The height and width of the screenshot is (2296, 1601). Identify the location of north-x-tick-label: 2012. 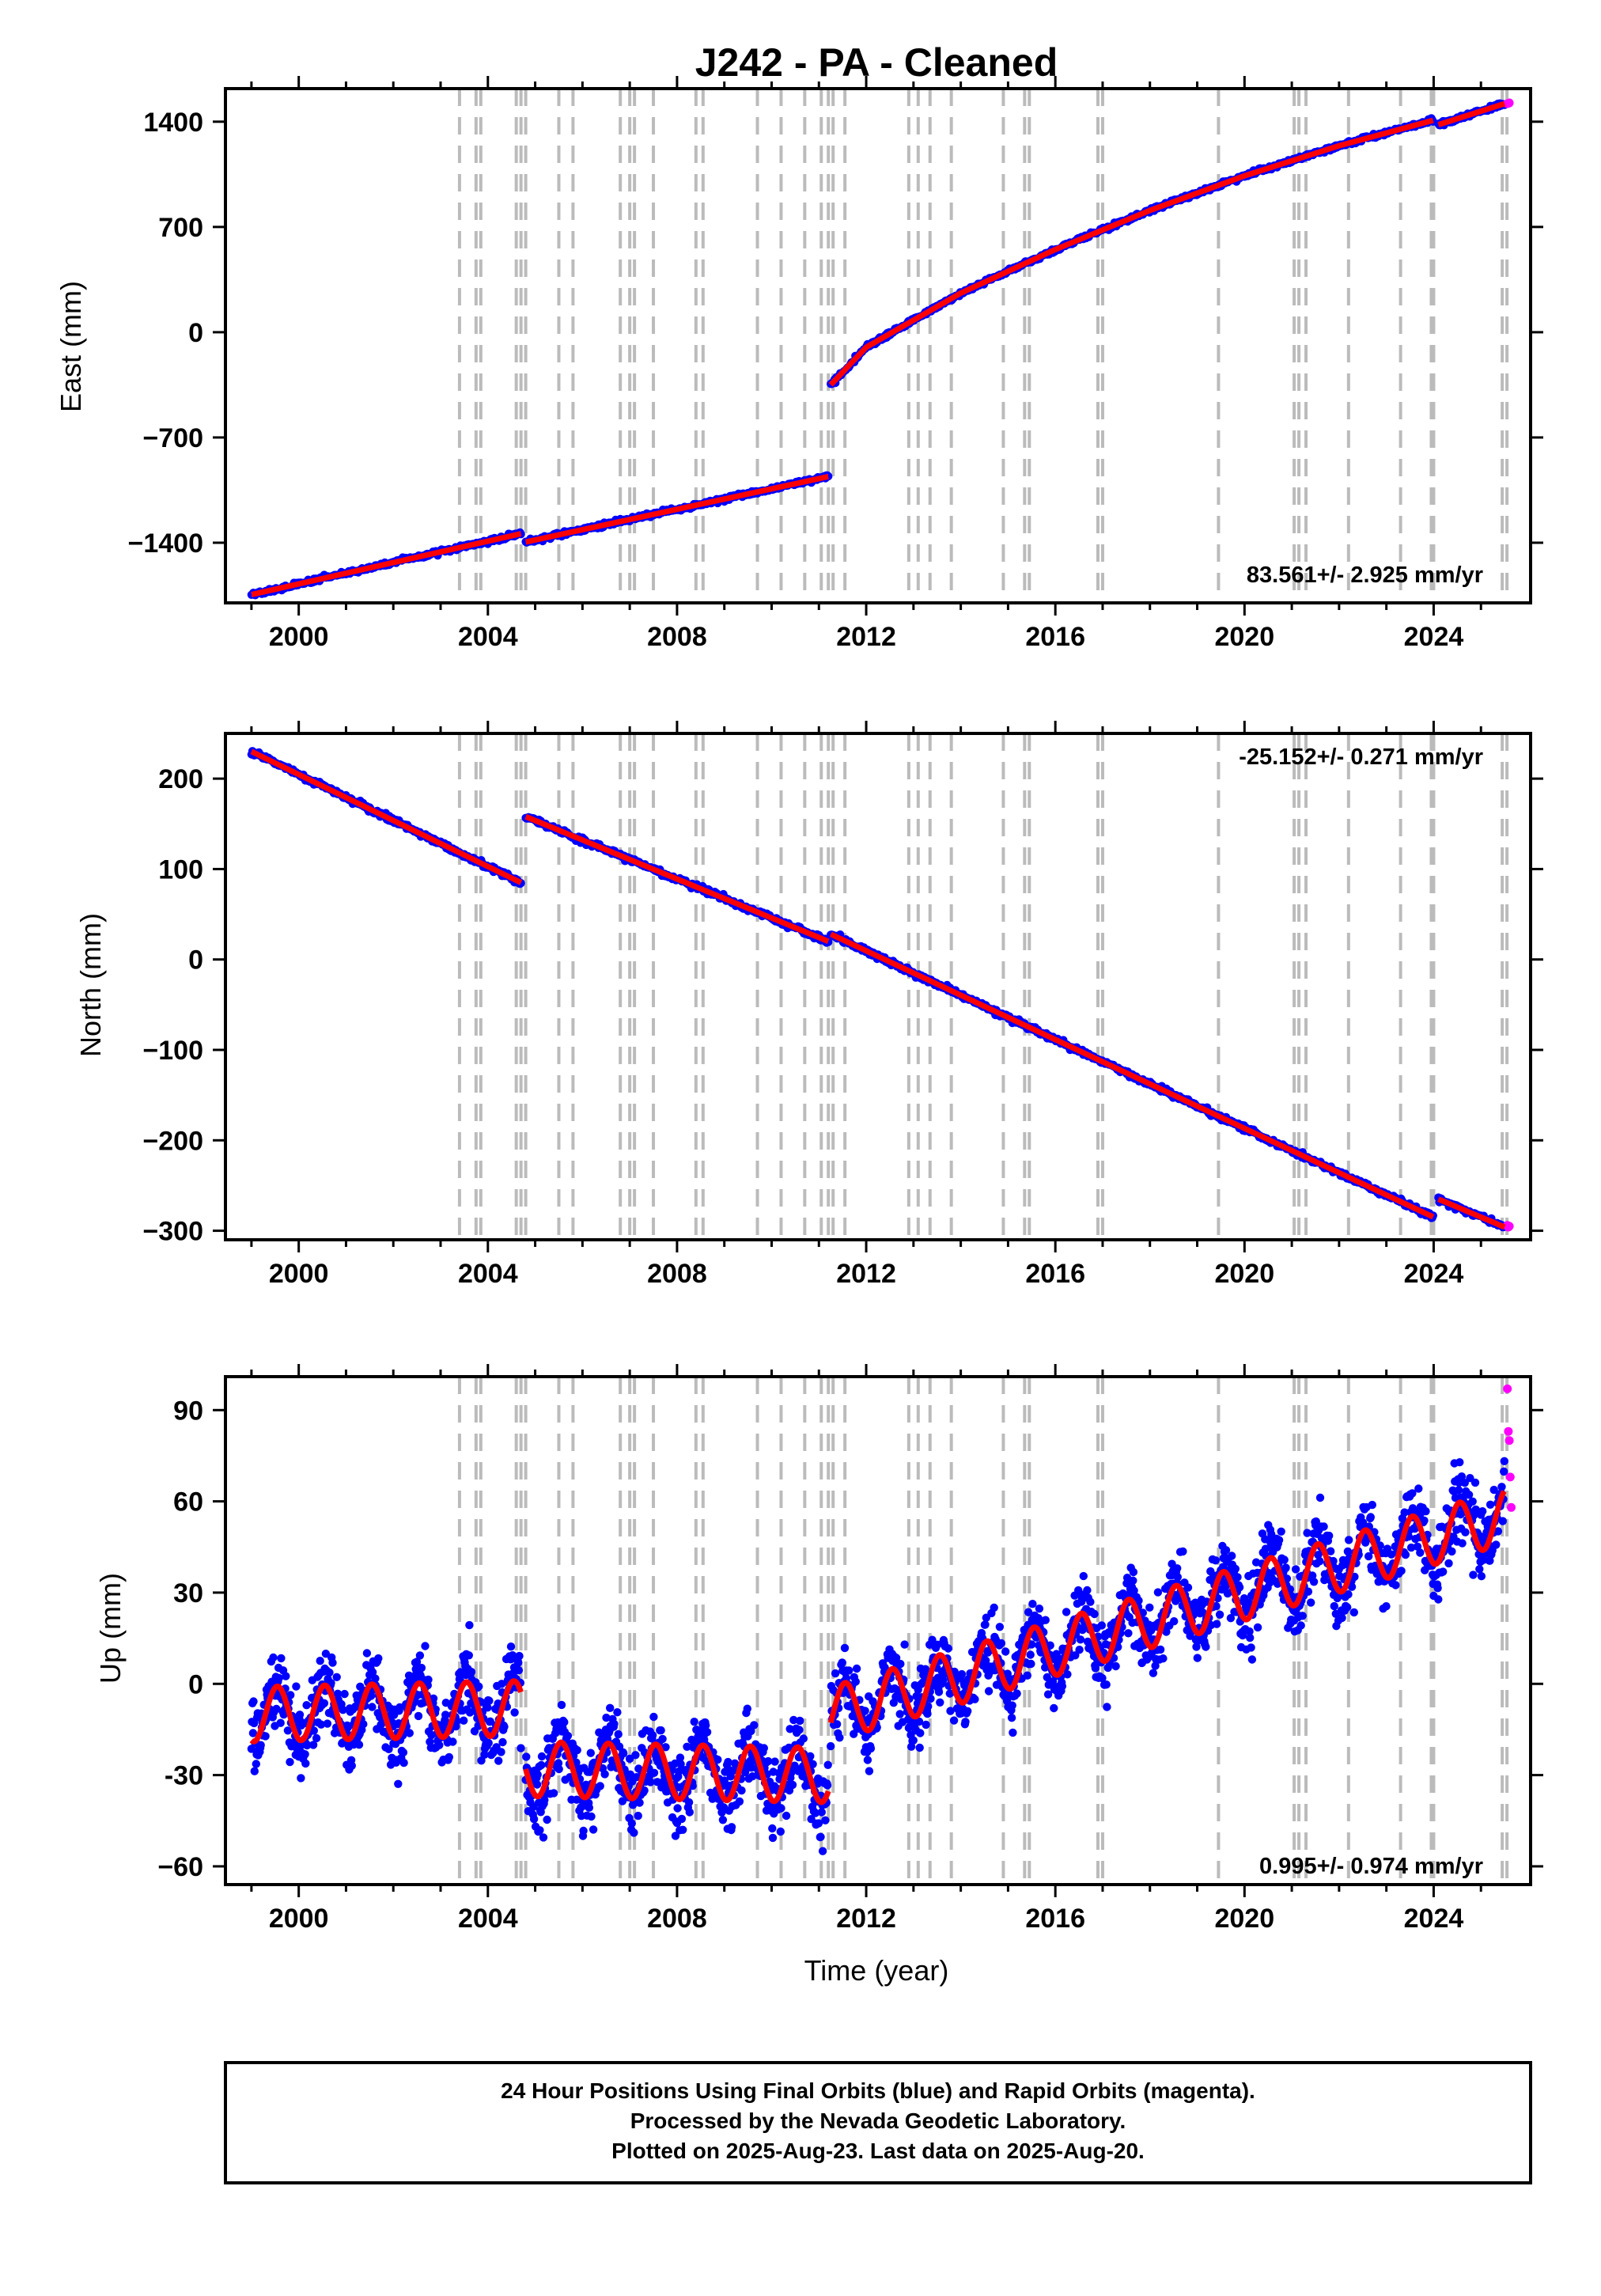
(866, 1274).